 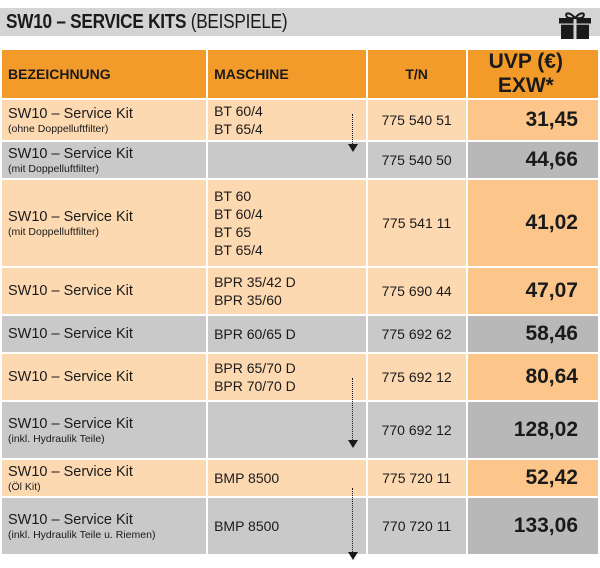 I want to click on cell-price: 47,07, so click(x=532, y=291).